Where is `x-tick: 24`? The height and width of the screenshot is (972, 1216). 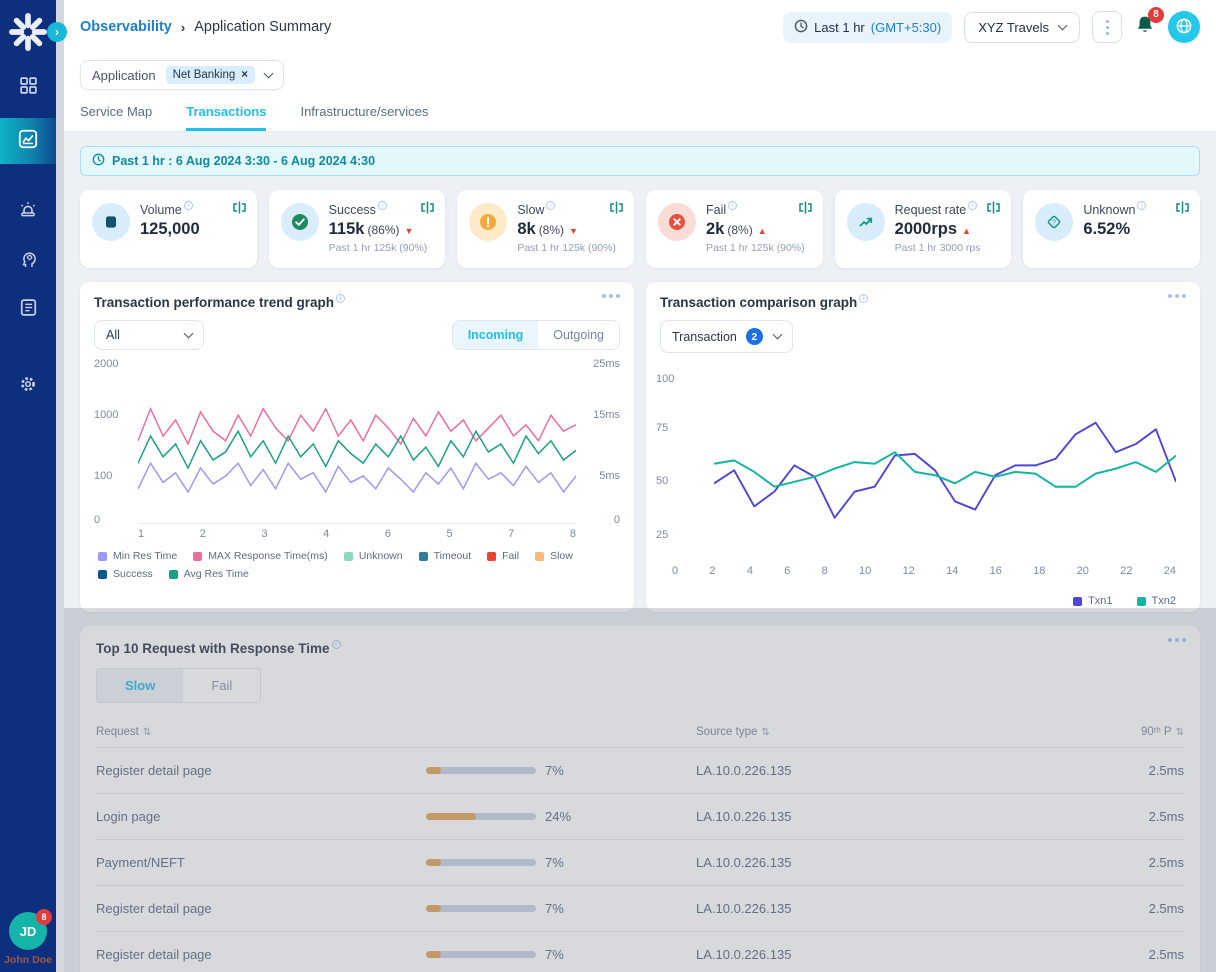 x-tick: 24 is located at coordinates (1169, 571).